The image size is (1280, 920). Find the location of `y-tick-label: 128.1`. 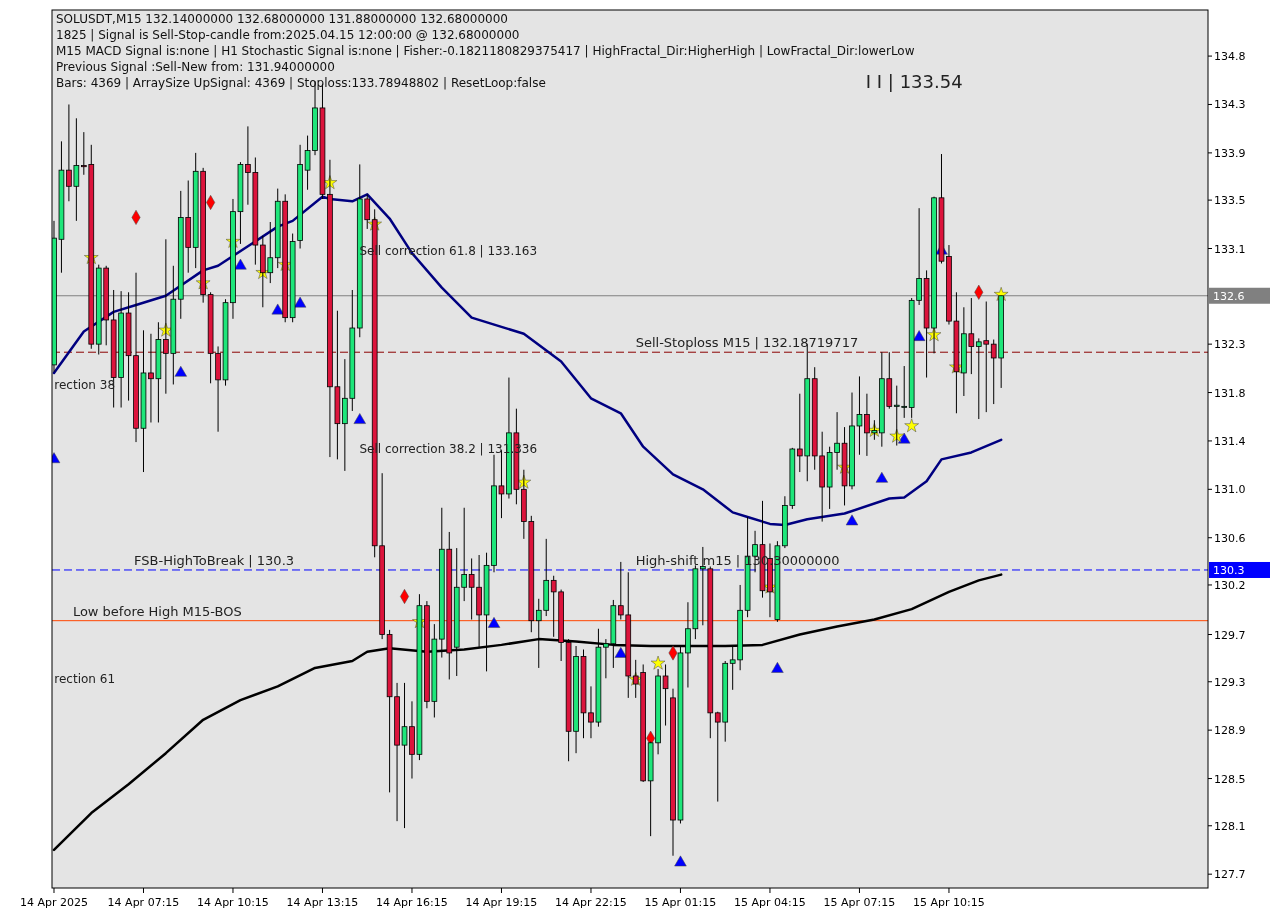

y-tick-label: 128.1 is located at coordinates (1230, 826).